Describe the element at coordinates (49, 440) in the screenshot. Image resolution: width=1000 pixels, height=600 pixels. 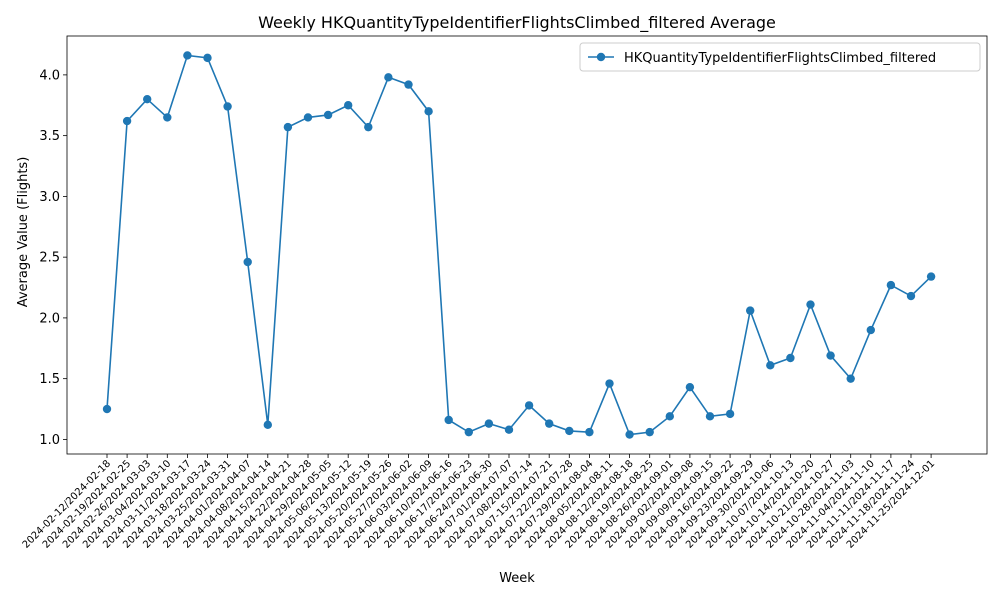
I see `y-tick-label: 1.0` at that location.